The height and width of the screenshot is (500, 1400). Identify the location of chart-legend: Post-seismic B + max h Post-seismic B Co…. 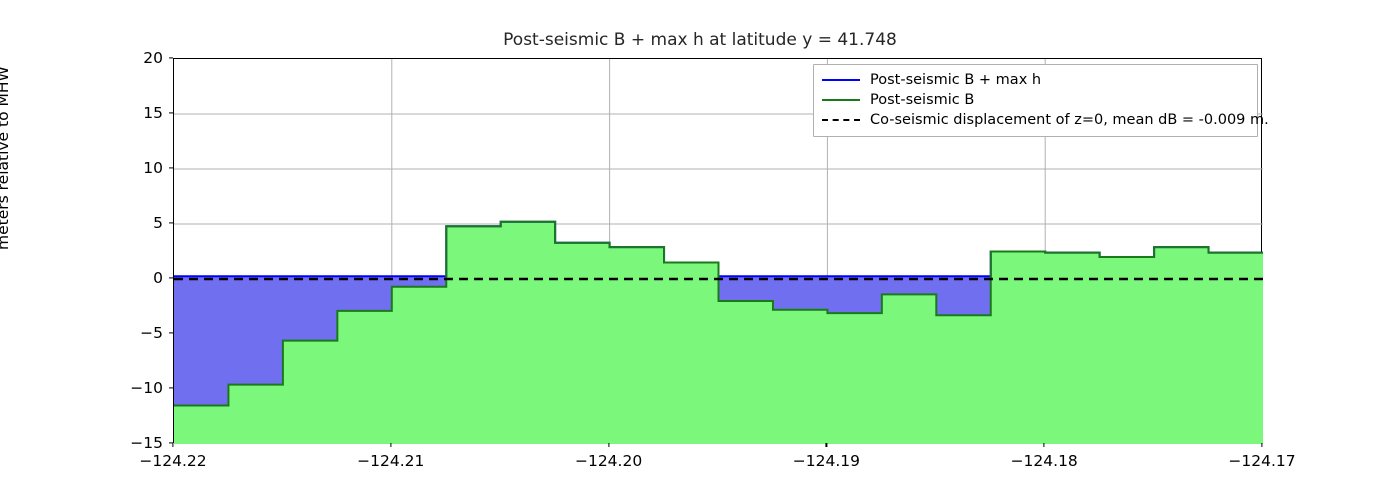
(1041, 100).